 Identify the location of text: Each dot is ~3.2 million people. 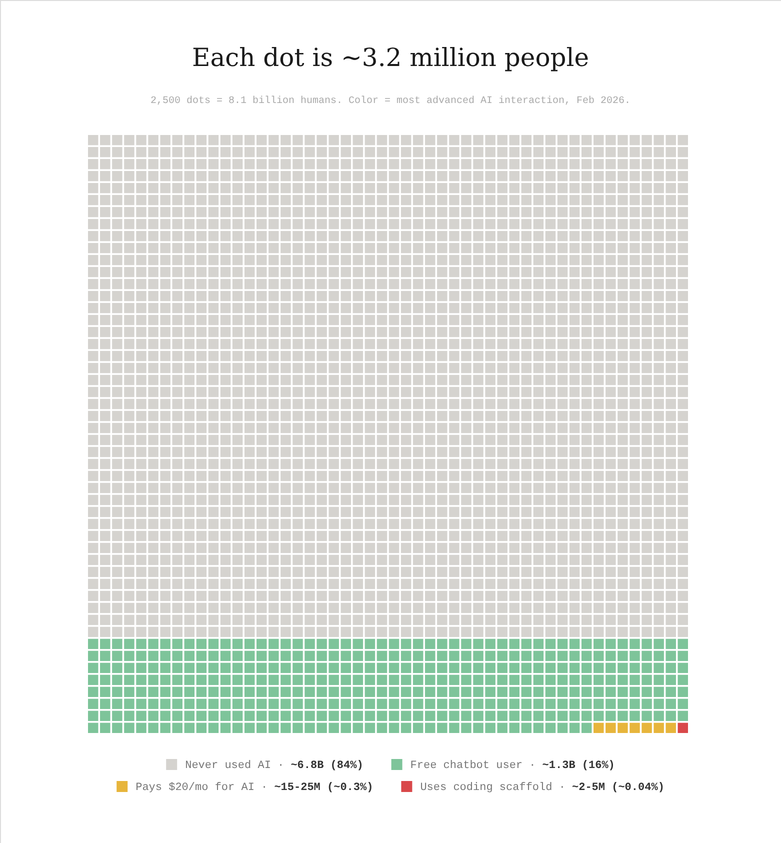
(391, 57).